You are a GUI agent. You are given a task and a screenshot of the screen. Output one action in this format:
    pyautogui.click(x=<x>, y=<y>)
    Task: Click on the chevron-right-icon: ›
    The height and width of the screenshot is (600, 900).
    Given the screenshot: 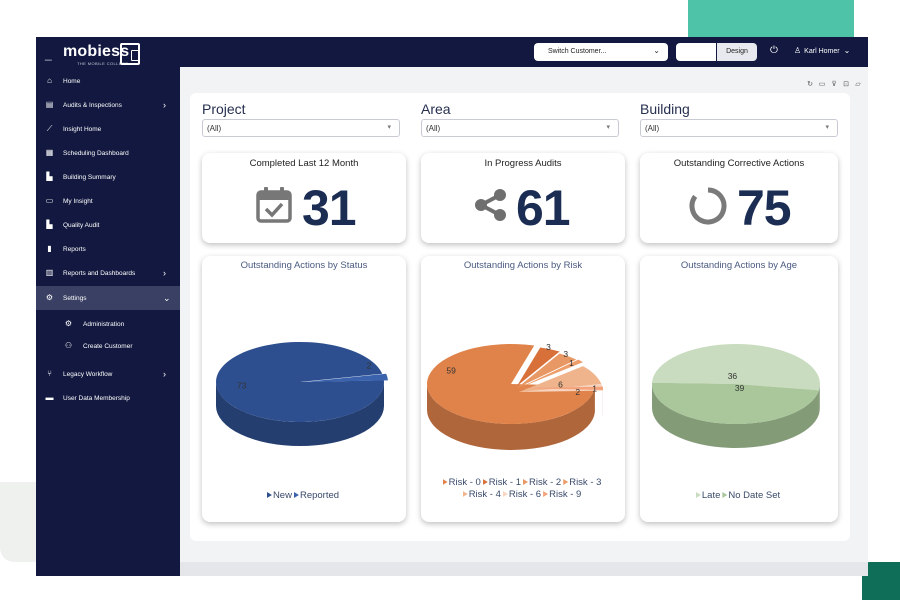 What is the action you would take?
    pyautogui.click(x=164, y=273)
    